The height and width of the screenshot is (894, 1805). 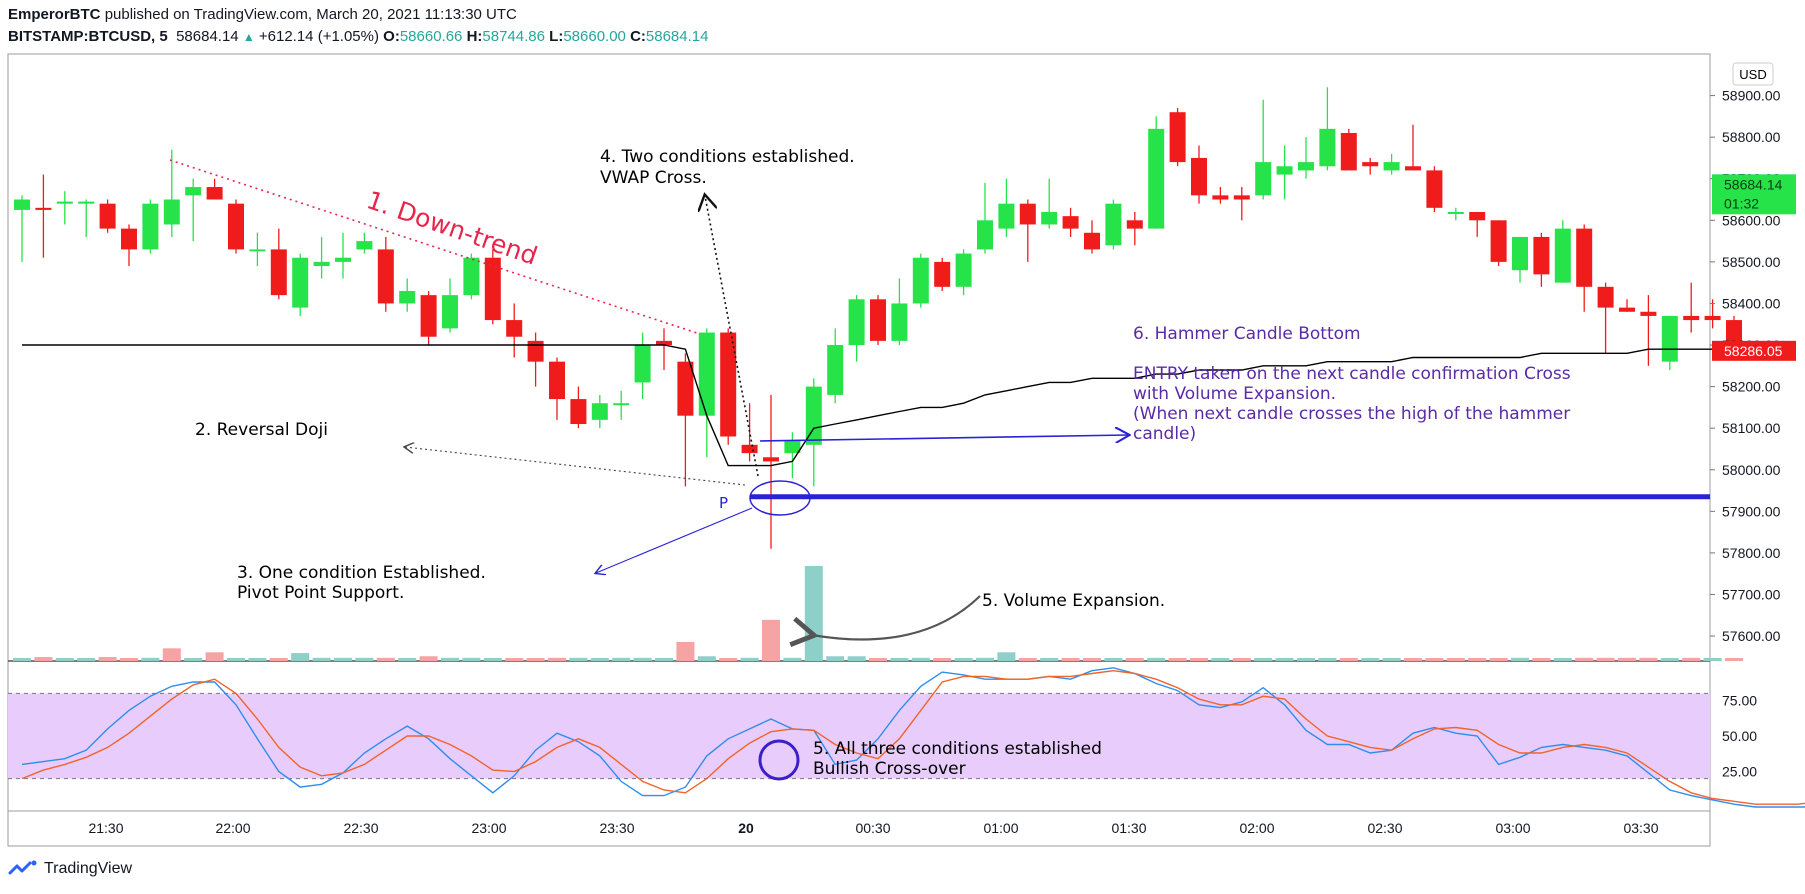 I want to click on tradingview-logo-icon, so click(x=22, y=867).